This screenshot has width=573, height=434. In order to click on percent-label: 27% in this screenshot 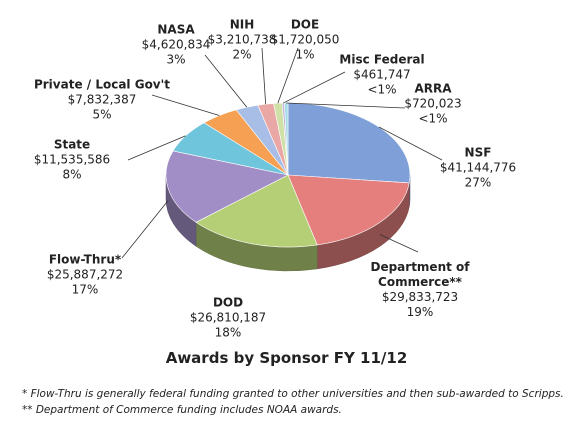, I will do `click(478, 182)`.